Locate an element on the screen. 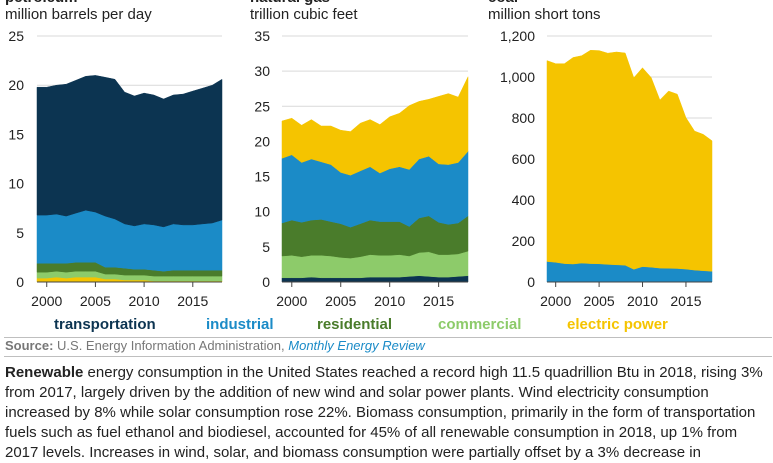  y-tick-label: 200 is located at coordinates (524, 241).